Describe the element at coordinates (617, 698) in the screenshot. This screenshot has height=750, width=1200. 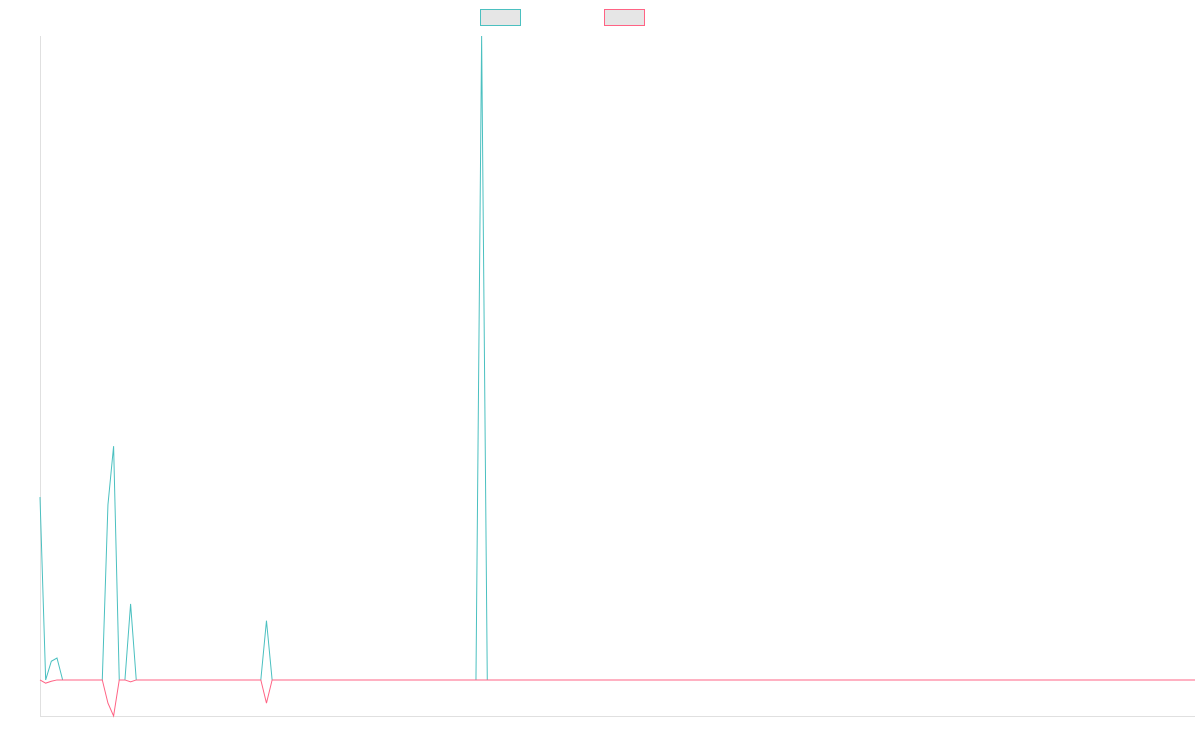
I see `series-line` at that location.